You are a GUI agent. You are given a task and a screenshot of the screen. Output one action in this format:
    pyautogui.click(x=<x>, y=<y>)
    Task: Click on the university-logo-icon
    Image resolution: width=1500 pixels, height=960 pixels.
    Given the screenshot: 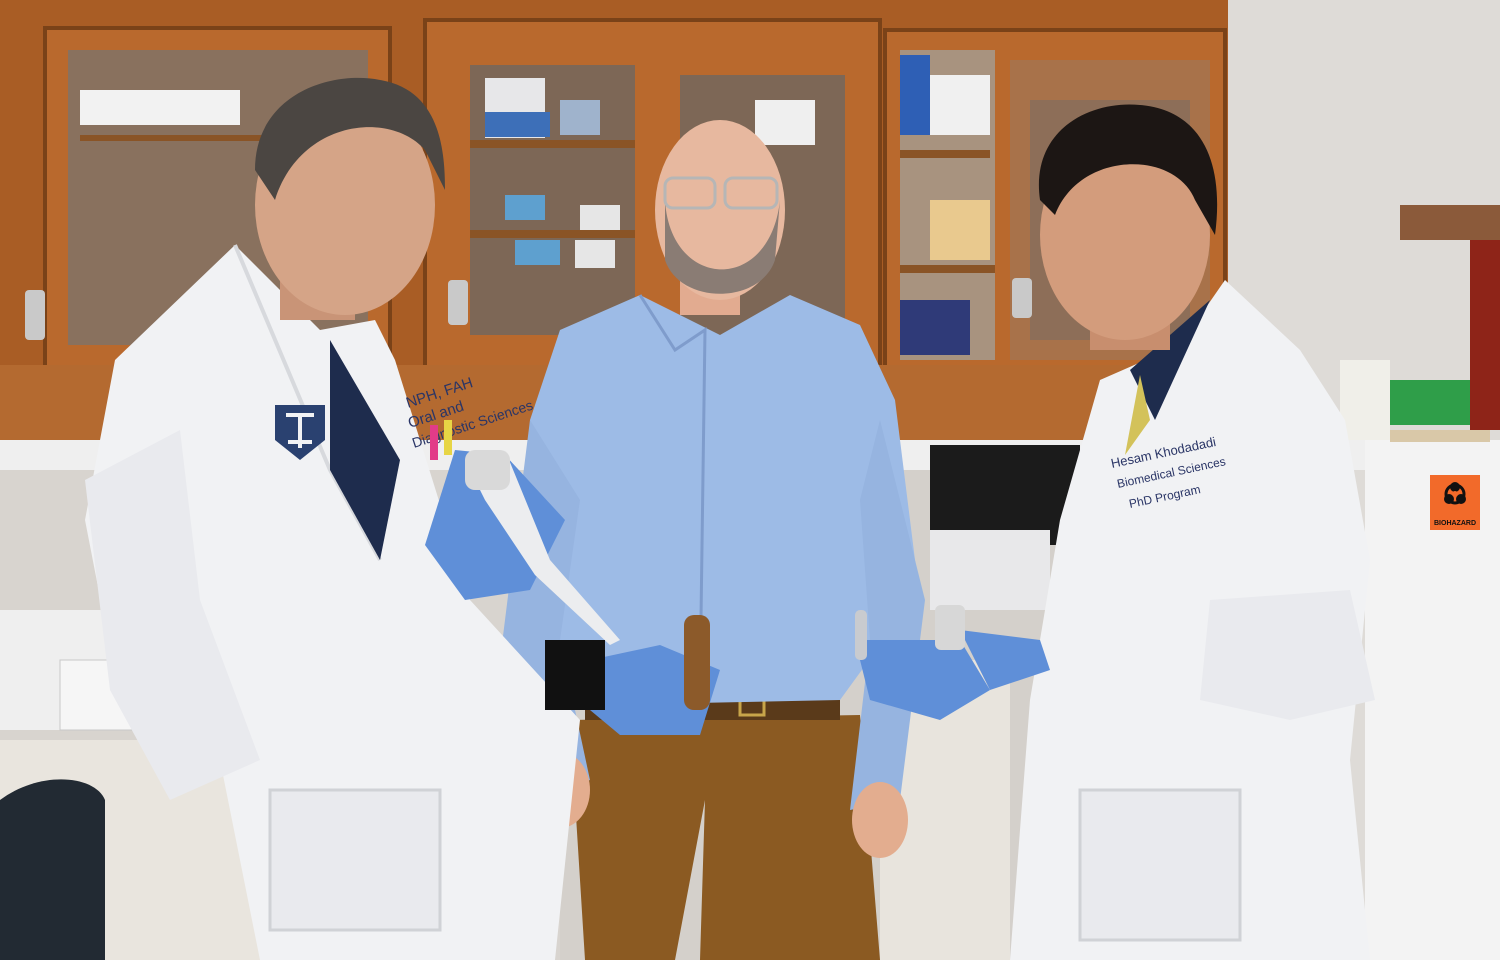 What is the action you would take?
    pyautogui.click(x=300, y=432)
    